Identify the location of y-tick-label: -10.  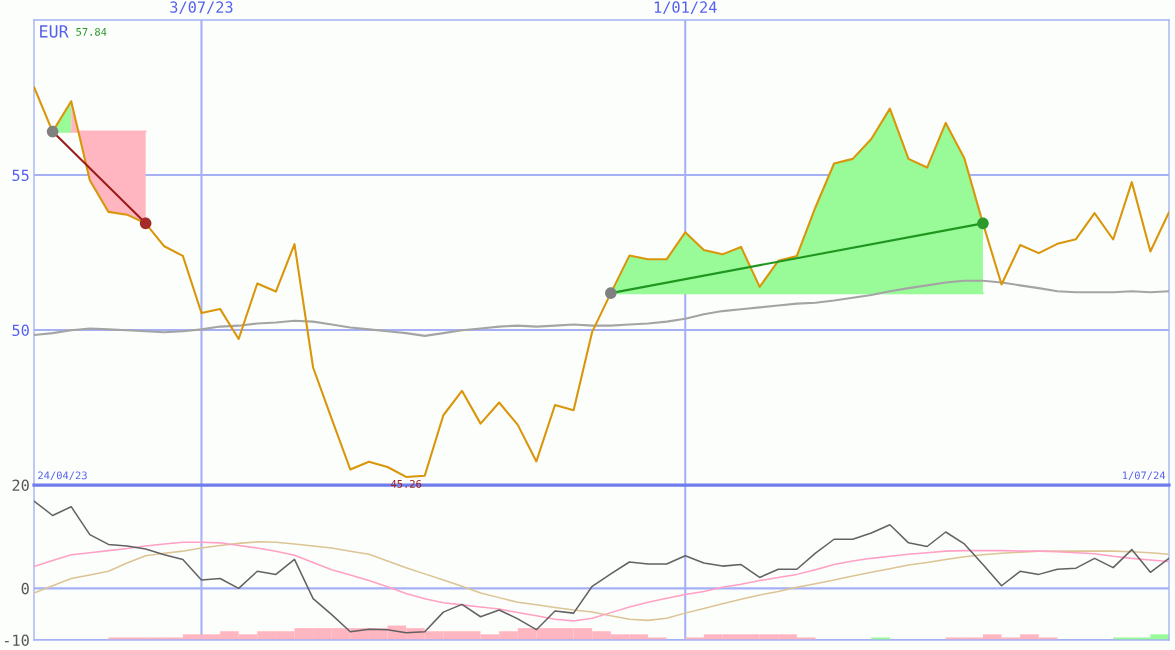
(16, 640).